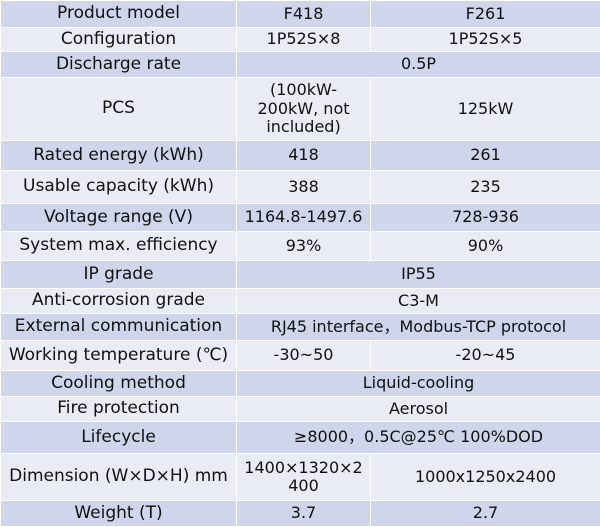 Image resolution: width=600 pixels, height=527 pixels. I want to click on row-label: PCS, so click(119, 109).